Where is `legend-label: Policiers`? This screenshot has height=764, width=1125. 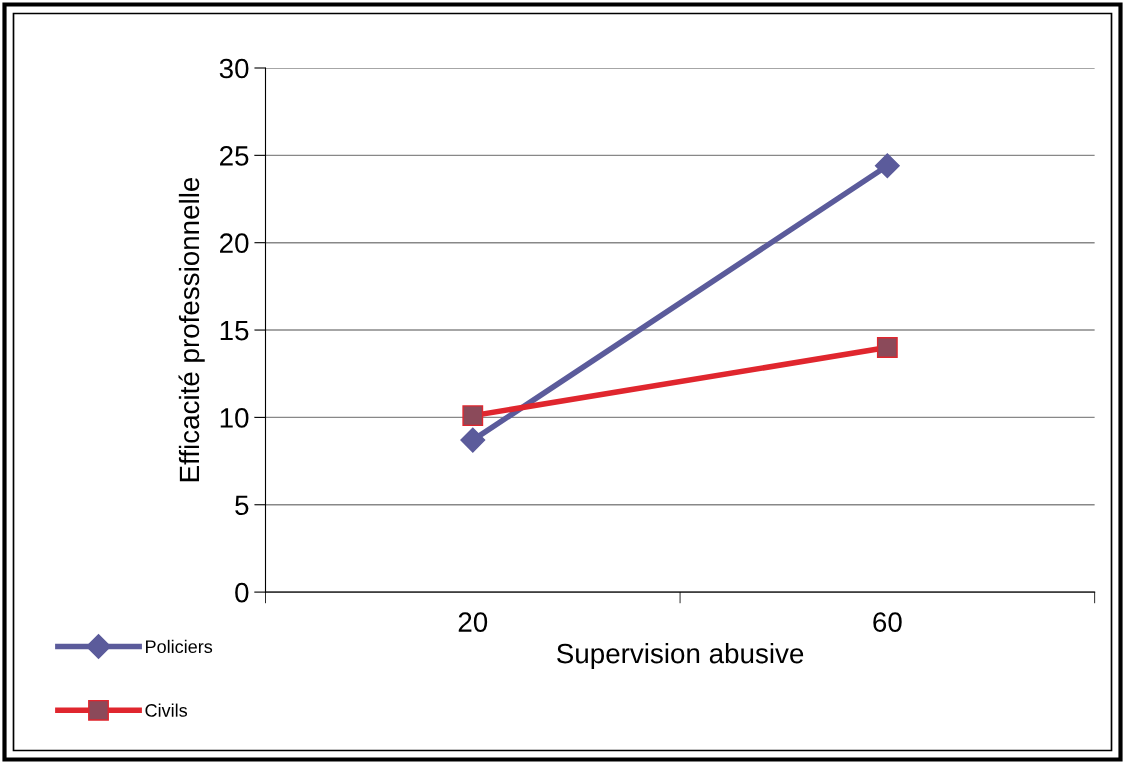
legend-label: Policiers is located at coordinates (179, 646).